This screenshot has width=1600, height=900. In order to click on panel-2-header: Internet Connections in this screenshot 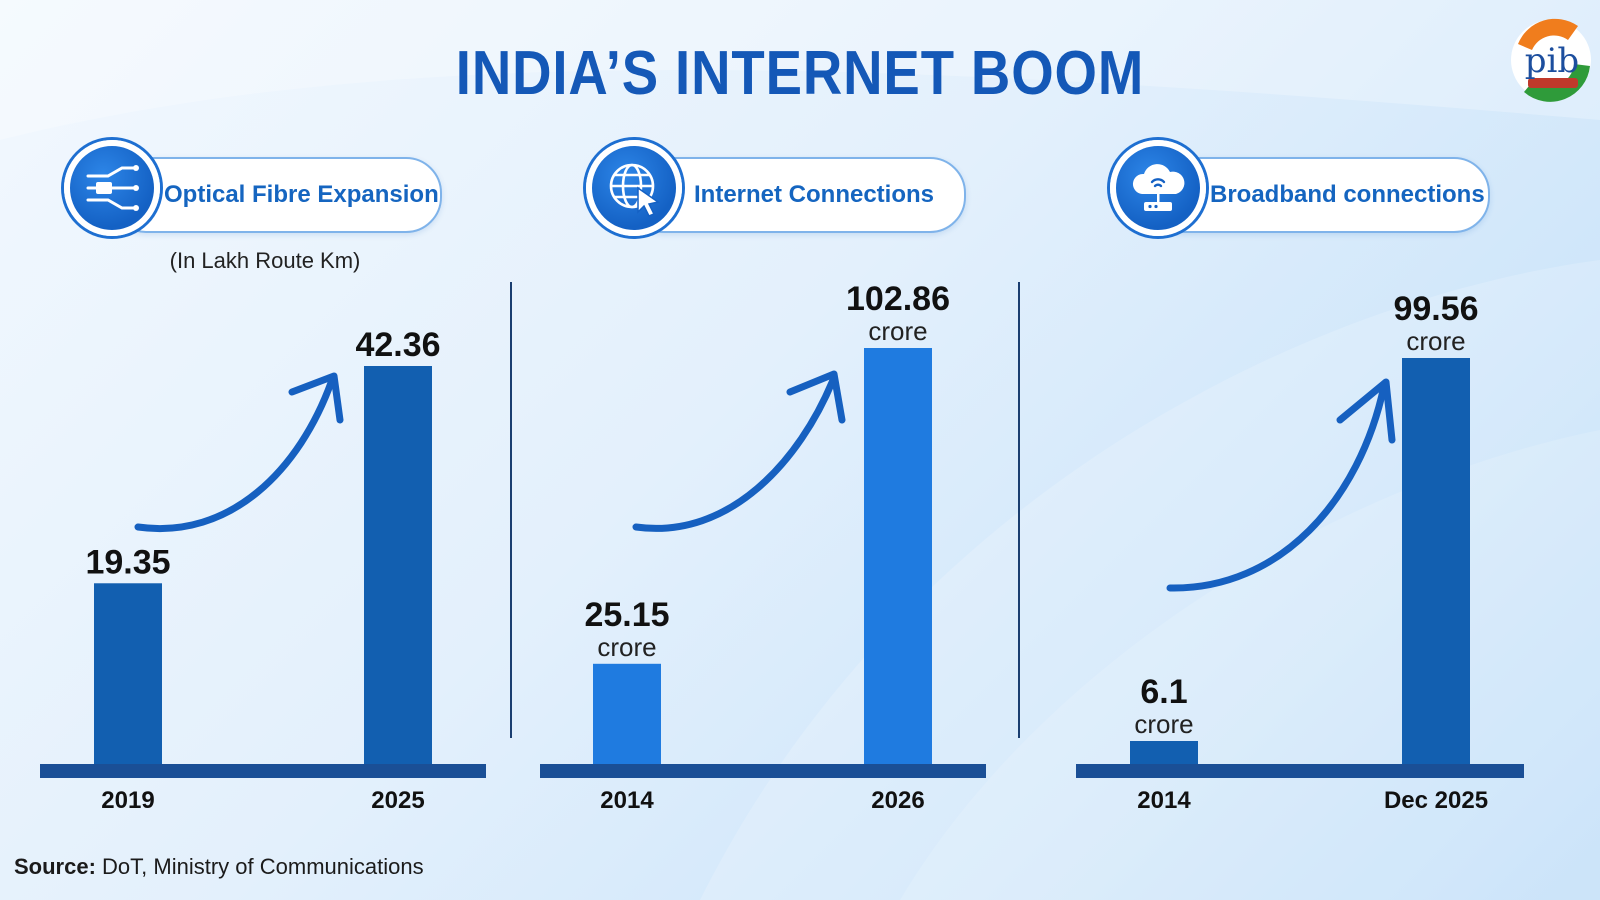, I will do `click(797, 195)`.